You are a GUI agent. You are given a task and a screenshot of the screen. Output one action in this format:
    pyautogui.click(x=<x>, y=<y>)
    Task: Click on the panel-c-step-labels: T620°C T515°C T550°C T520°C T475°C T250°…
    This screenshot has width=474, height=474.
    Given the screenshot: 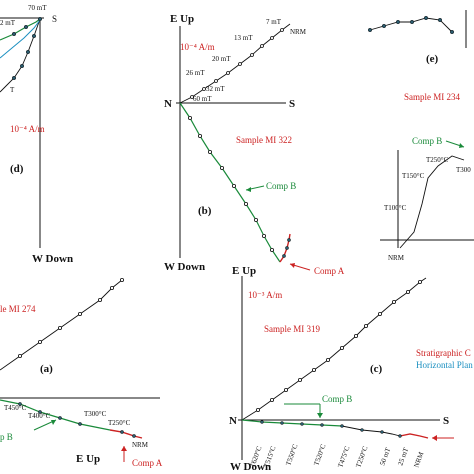 What is the action you would take?
    pyautogui.click(x=336, y=456)
    